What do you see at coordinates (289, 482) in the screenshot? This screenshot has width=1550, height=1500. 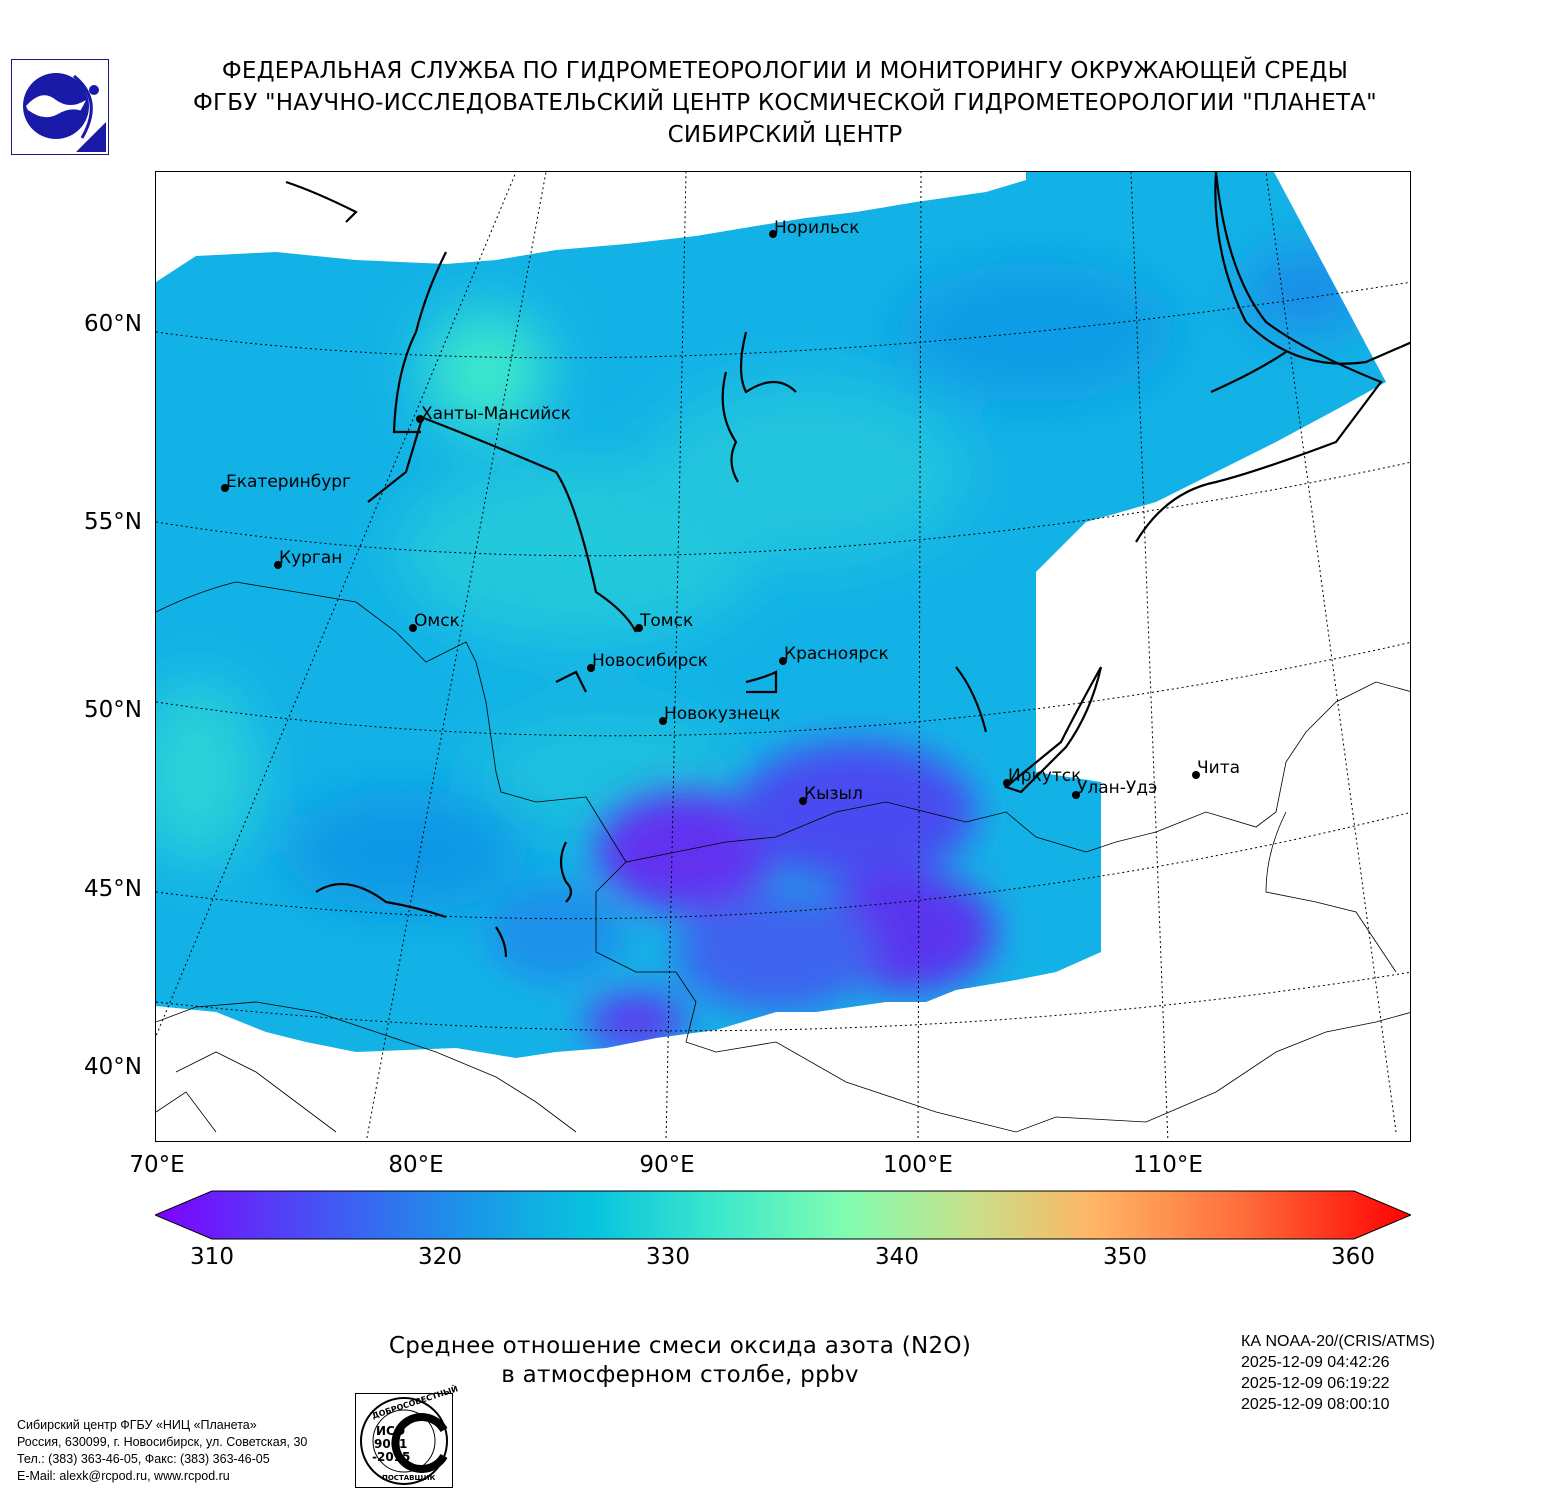 I see `city-label: Екатеринбург` at bounding box center [289, 482].